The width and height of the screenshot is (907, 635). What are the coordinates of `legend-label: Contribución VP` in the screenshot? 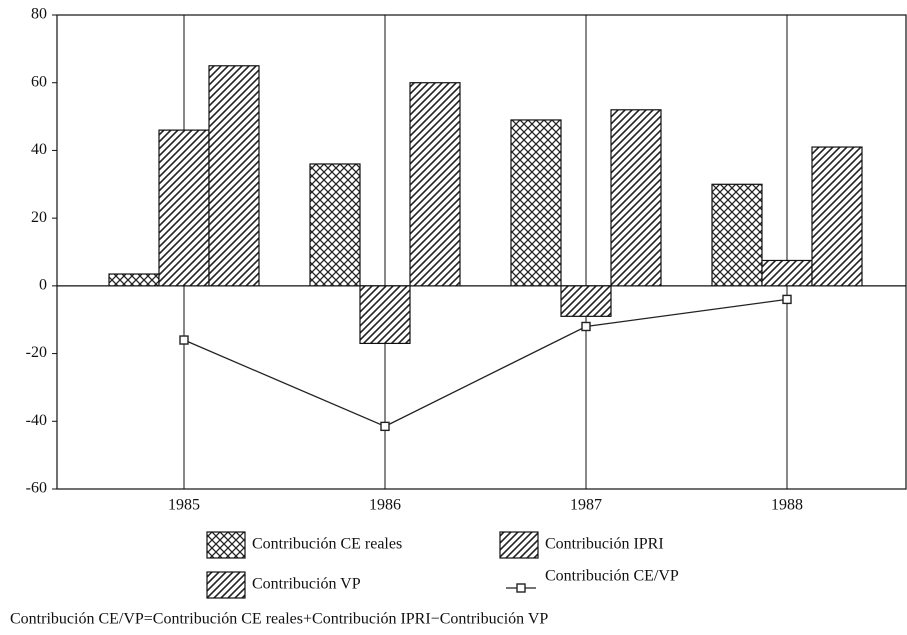 It's located at (306, 584).